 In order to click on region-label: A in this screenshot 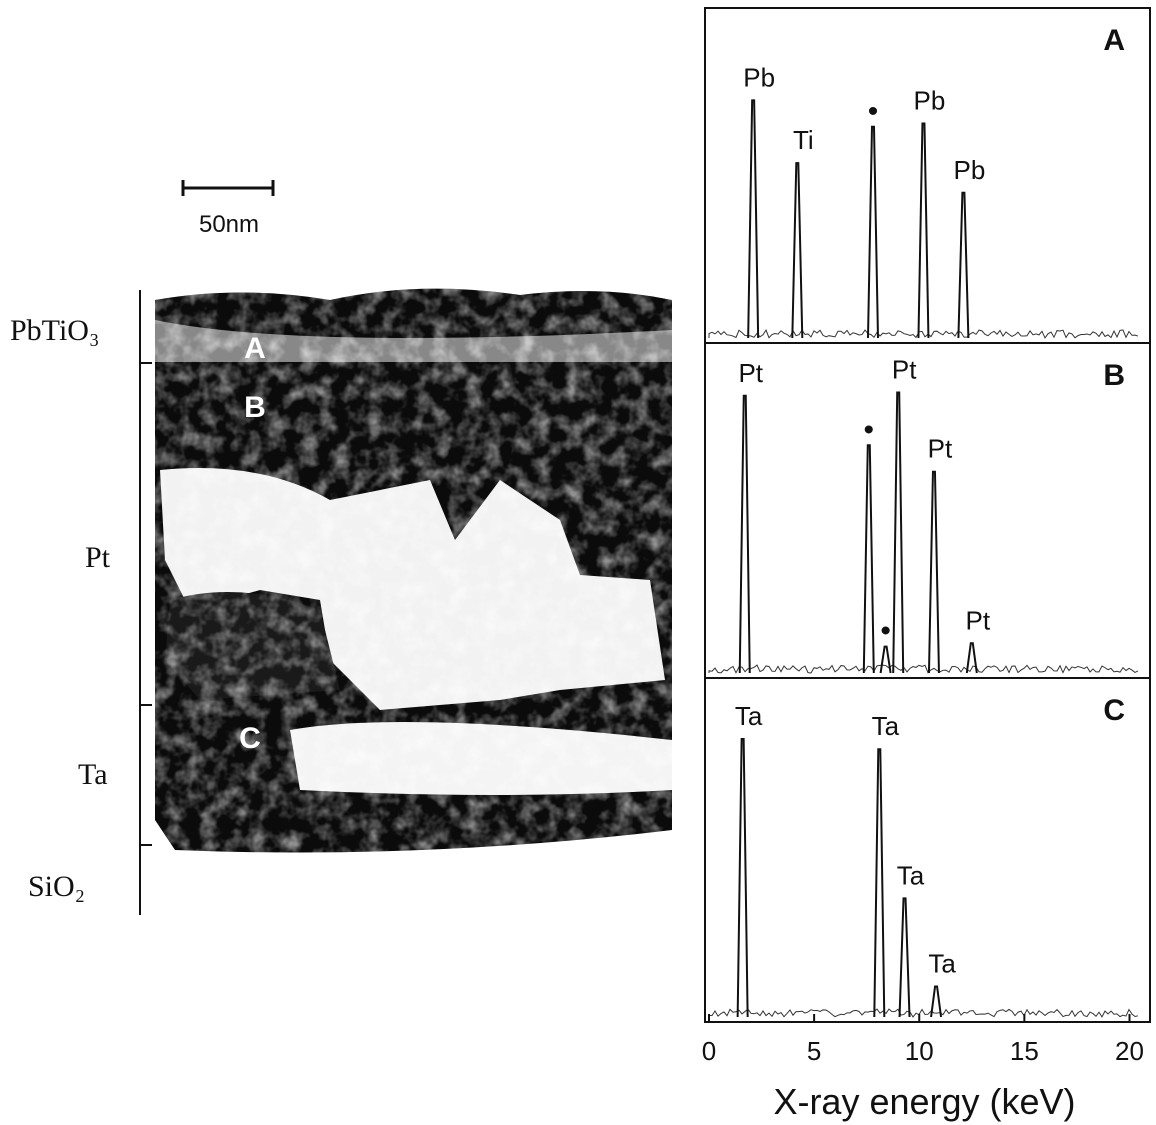, I will do `click(255, 348)`.